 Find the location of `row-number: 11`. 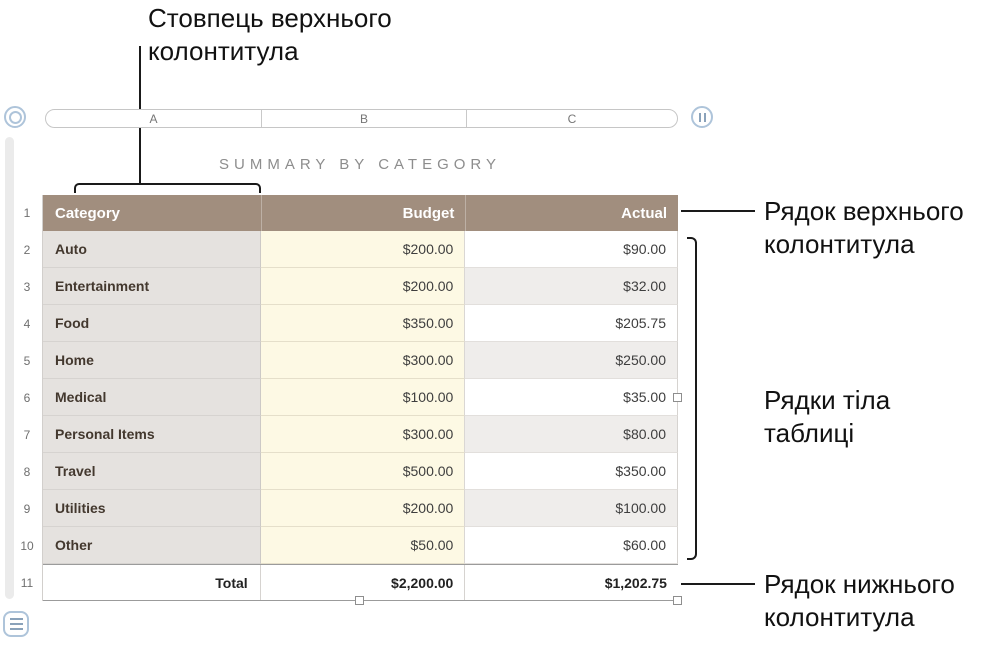

row-number: 11 is located at coordinates (27, 582).